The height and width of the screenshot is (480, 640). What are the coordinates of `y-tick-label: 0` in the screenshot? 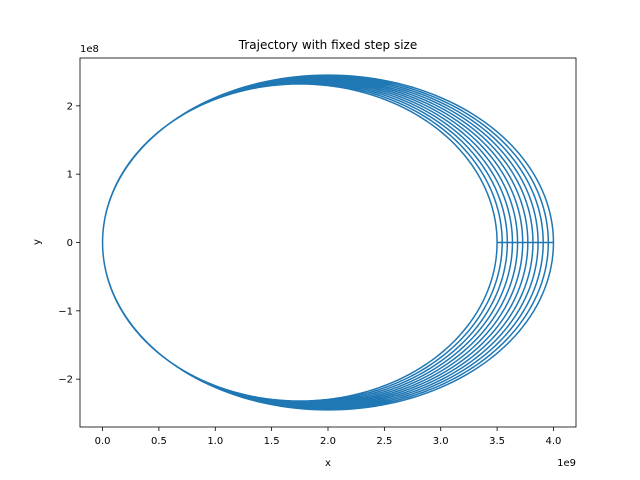 It's located at (70, 243).